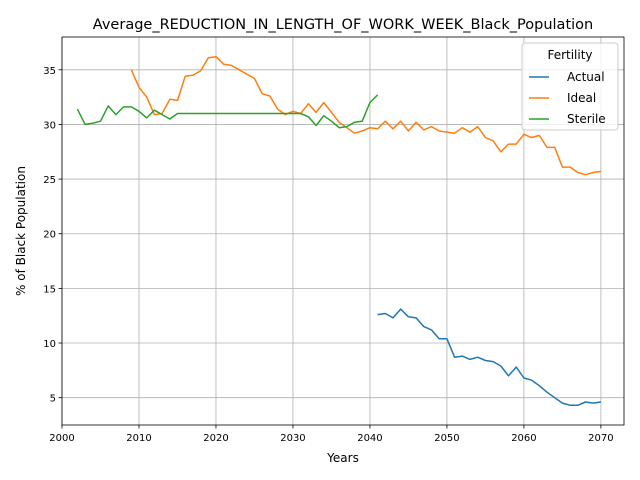  Describe the element at coordinates (369, 438) in the screenshot. I see `x-tick-label: 2040` at that location.